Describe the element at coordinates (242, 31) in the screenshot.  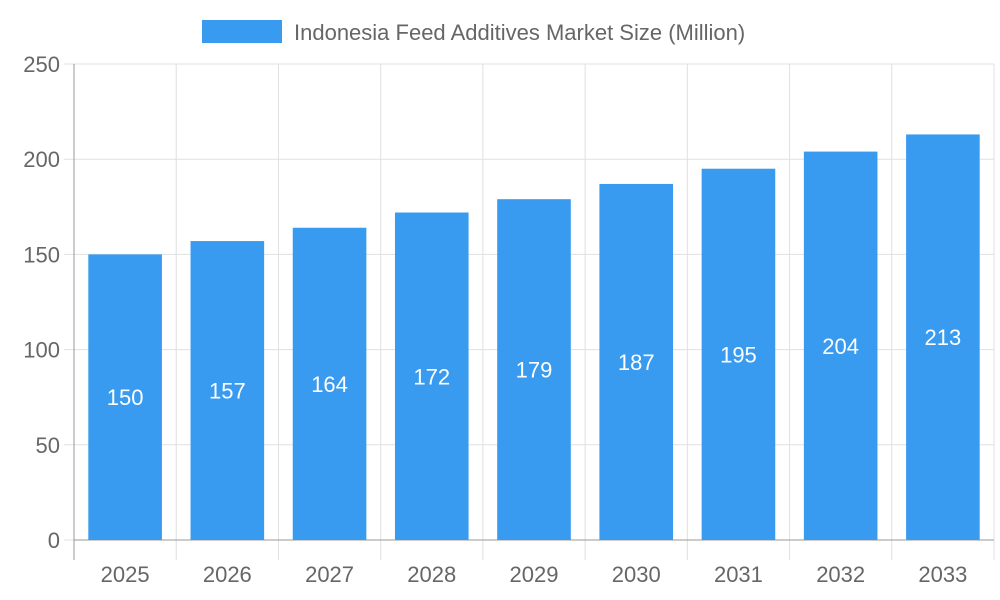
I see `legend-swatch` at that location.